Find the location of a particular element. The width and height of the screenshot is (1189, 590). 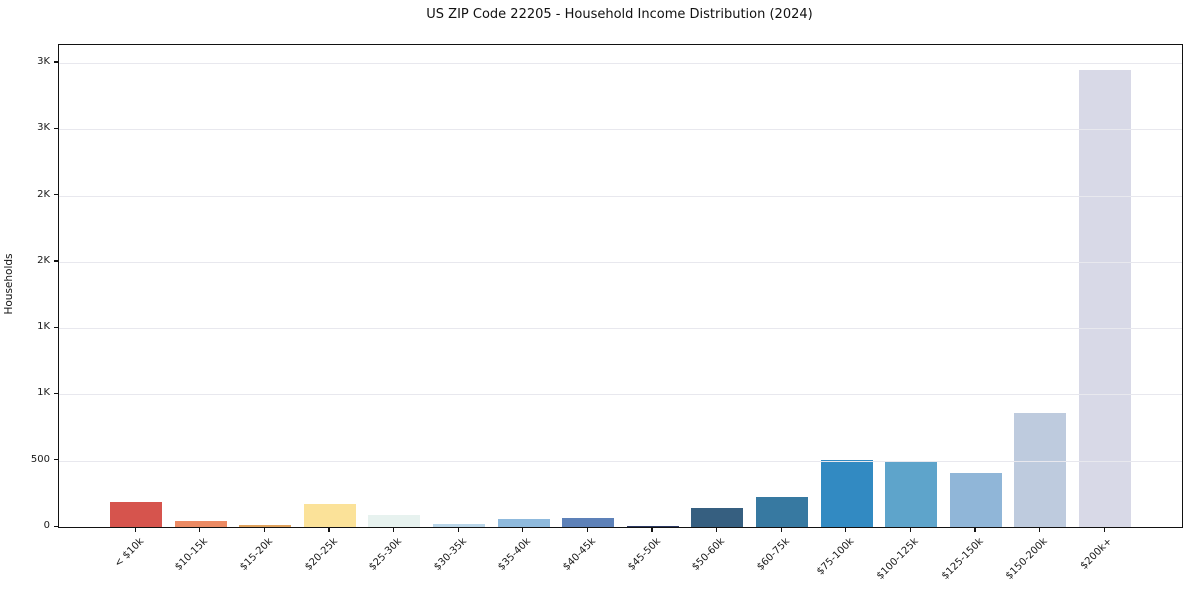

y-axis-label: Households is located at coordinates (9, 284).